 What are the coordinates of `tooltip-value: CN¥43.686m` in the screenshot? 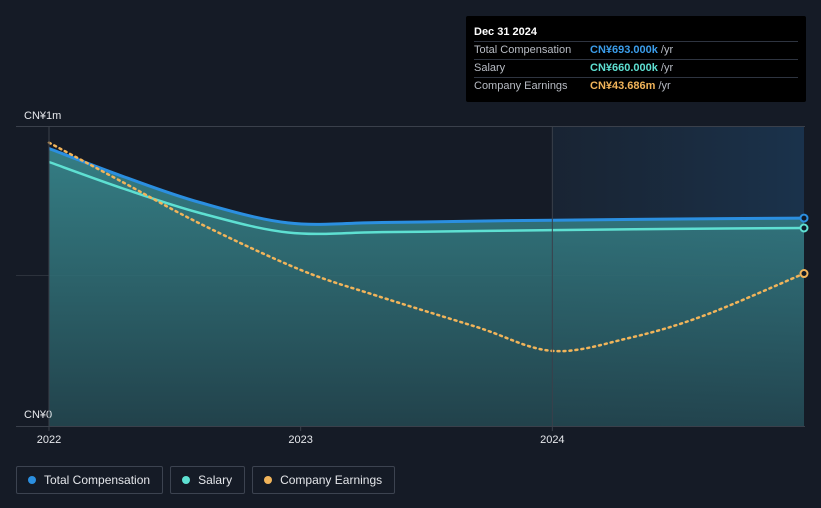 It's located at (623, 86).